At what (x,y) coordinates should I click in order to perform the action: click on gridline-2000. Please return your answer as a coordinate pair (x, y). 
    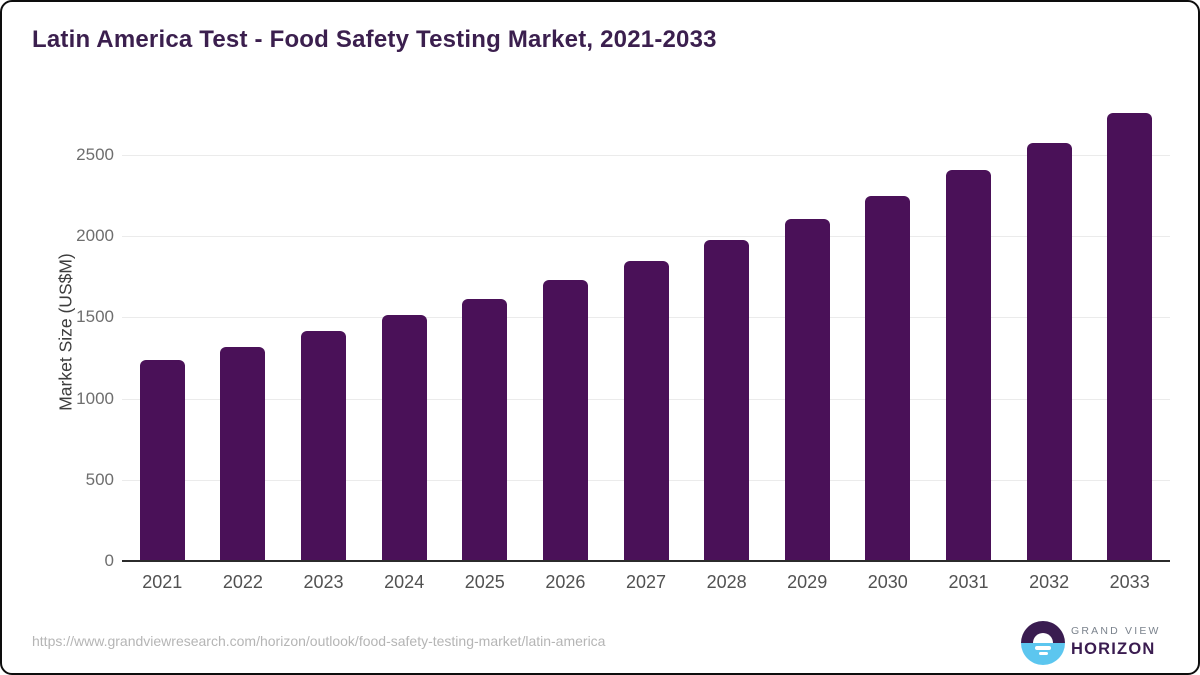
    Looking at the image, I should click on (646, 237).